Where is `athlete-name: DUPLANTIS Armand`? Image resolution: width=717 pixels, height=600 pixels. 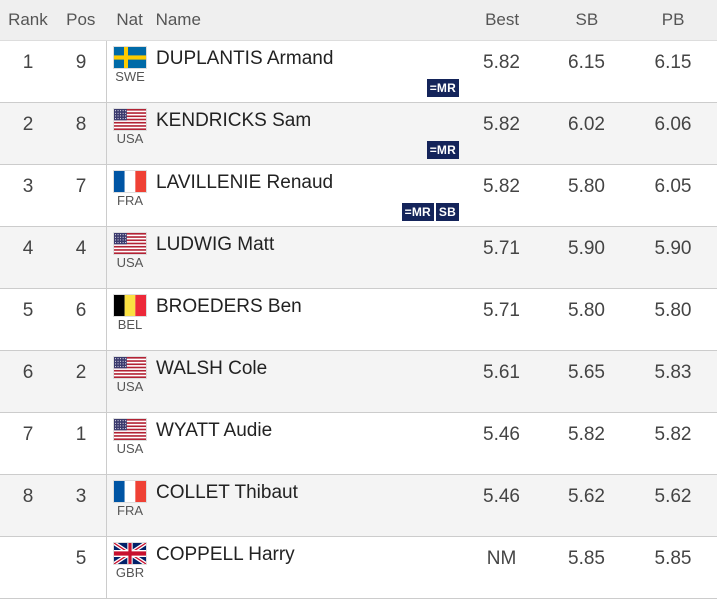 athlete-name: DUPLANTIS Armand is located at coordinates (245, 58).